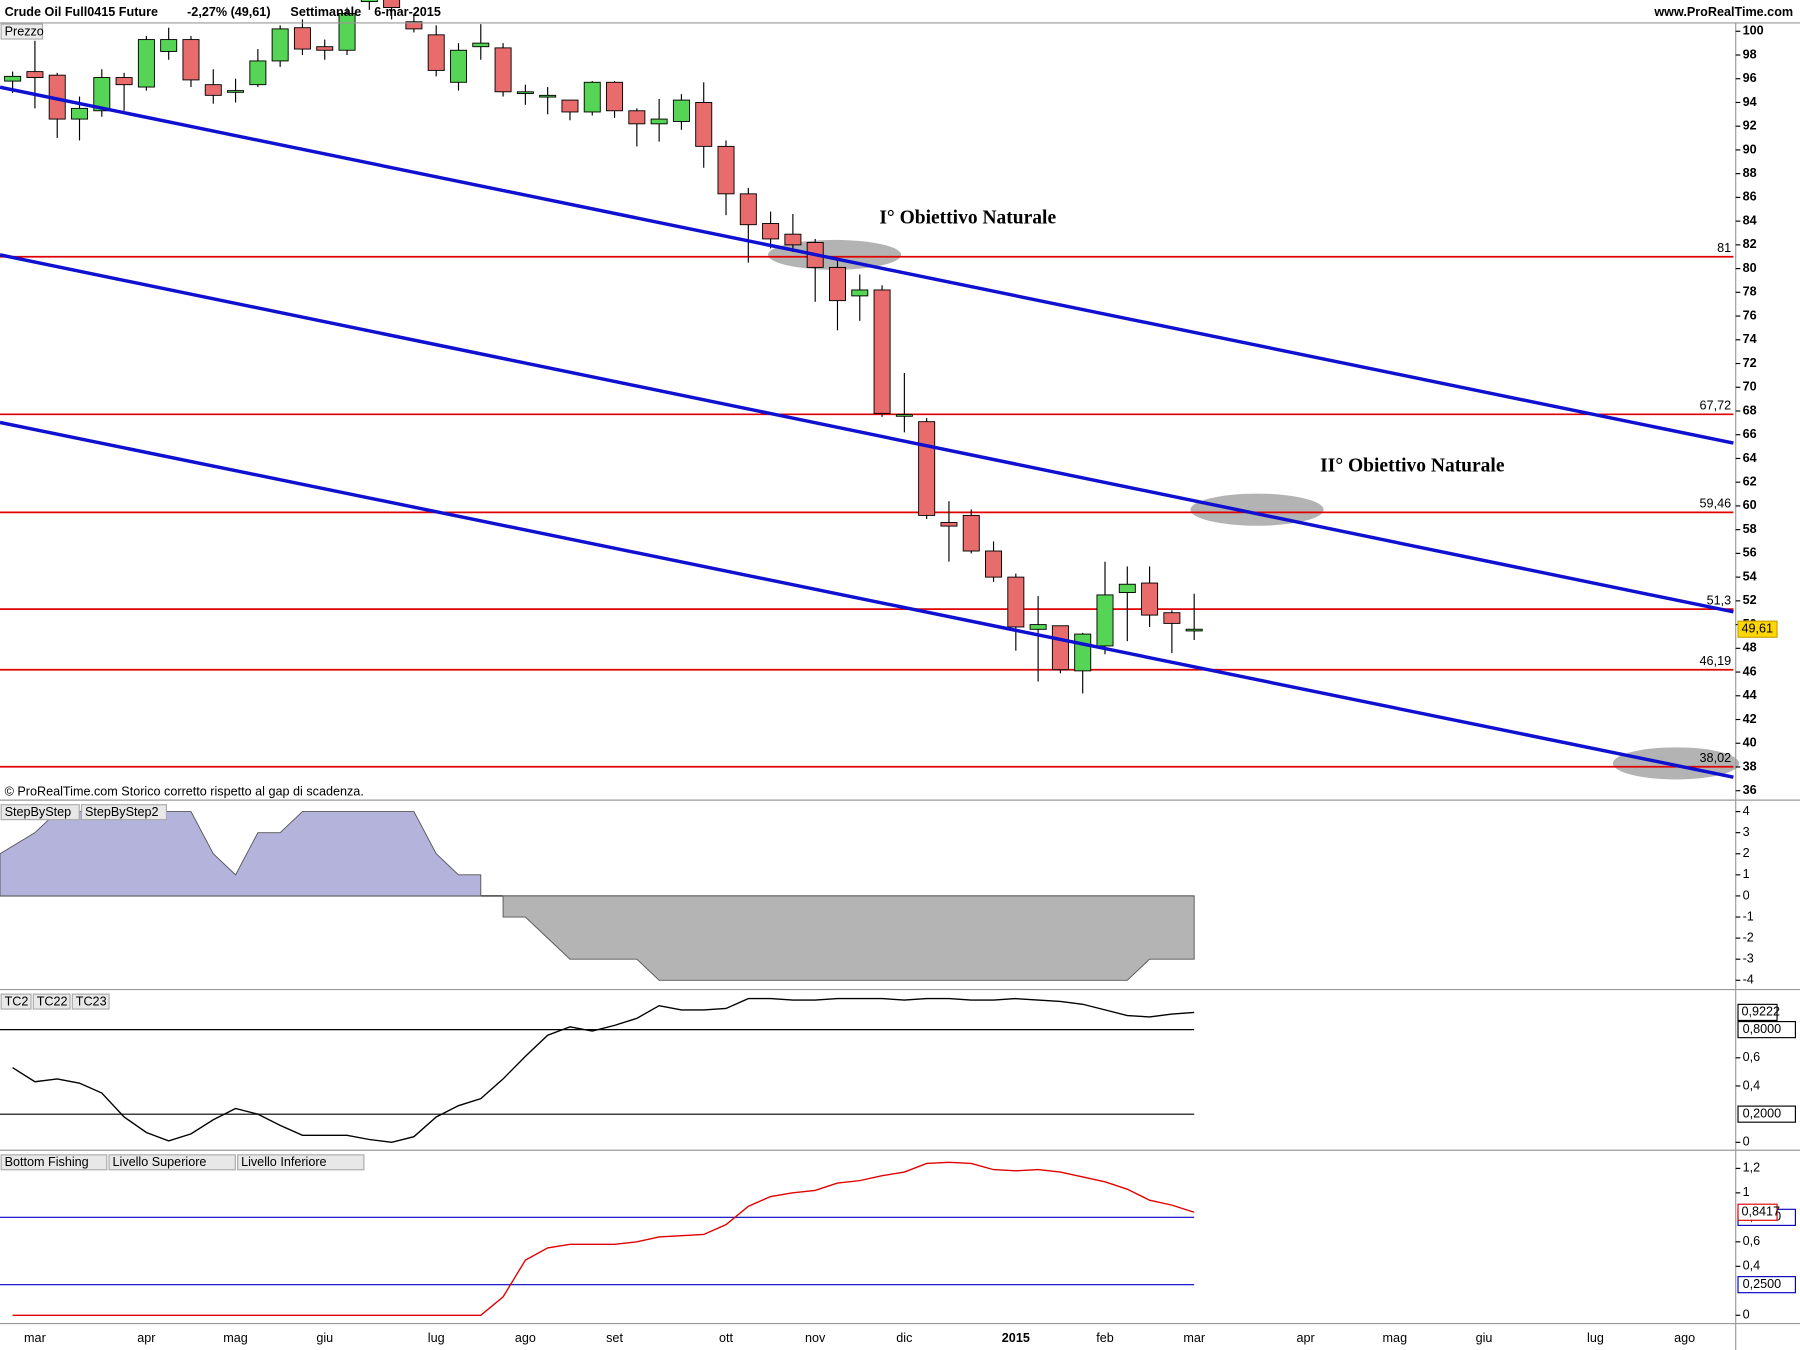  I want to click on x-tick-label: mag, so click(1395, 1338).